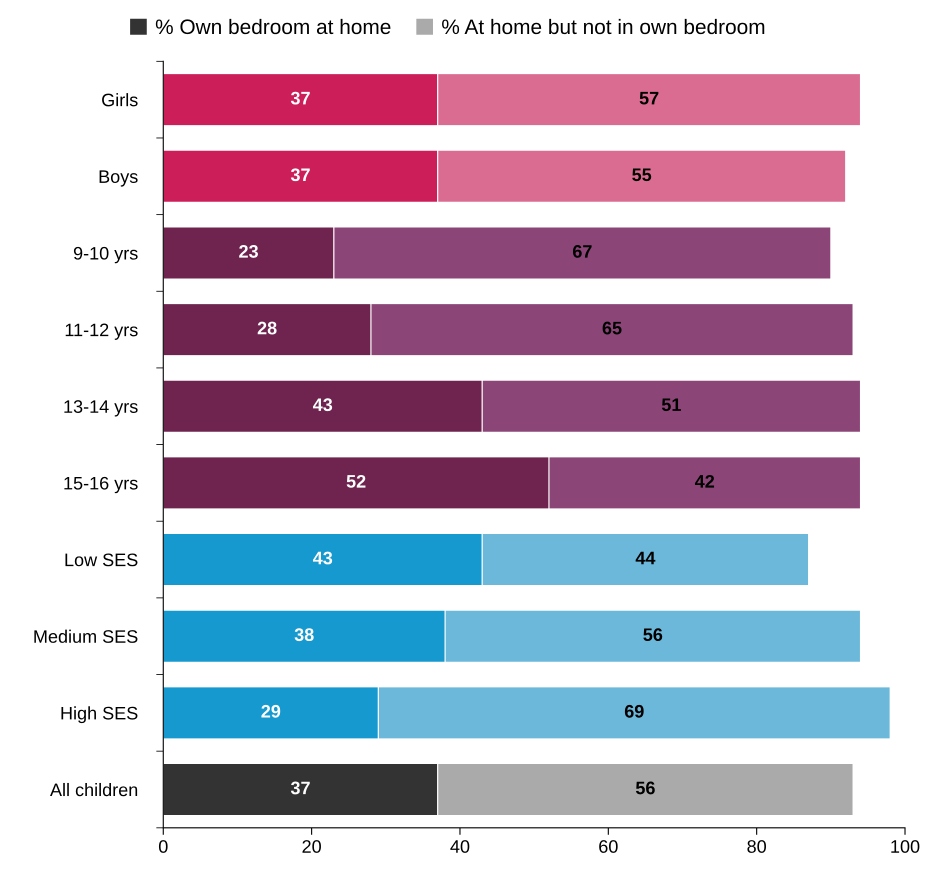 The width and height of the screenshot is (933, 876). I want to click on data-label: 69, so click(634, 711).